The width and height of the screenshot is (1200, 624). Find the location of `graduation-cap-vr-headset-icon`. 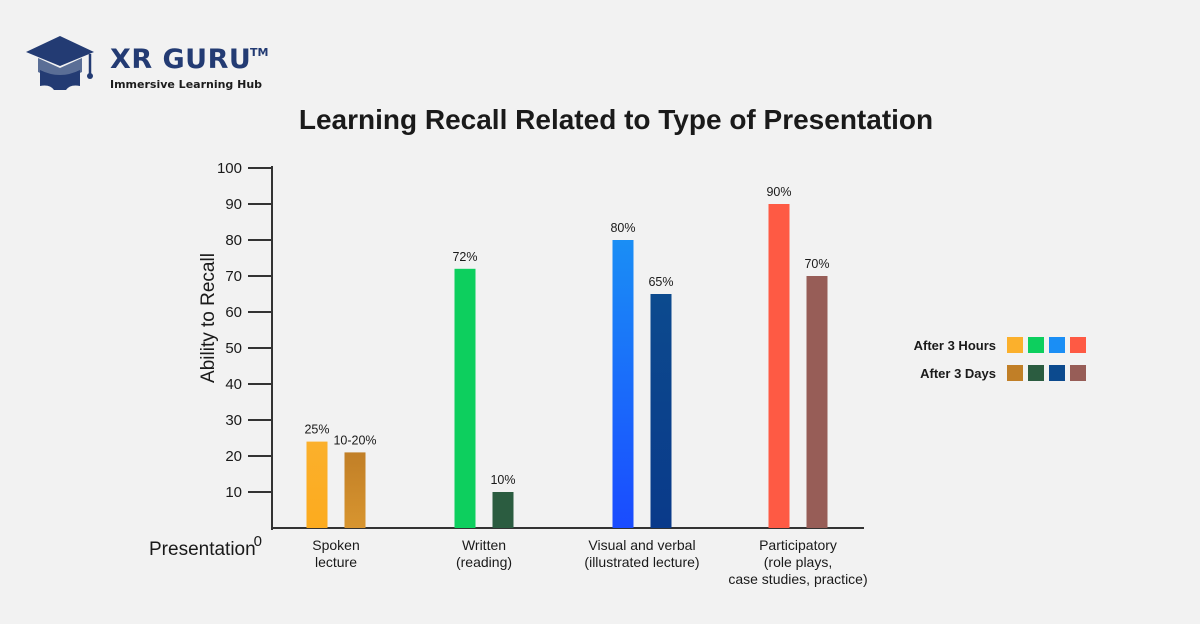

graduation-cap-vr-headset-icon is located at coordinates (60, 63).